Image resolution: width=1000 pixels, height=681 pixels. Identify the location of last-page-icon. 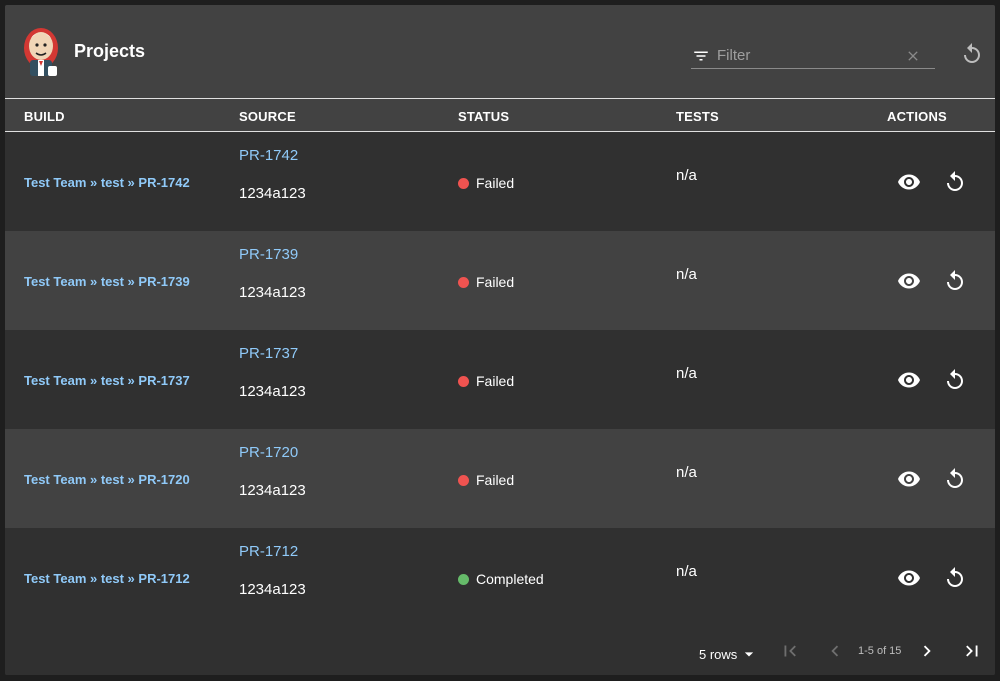
(972, 651).